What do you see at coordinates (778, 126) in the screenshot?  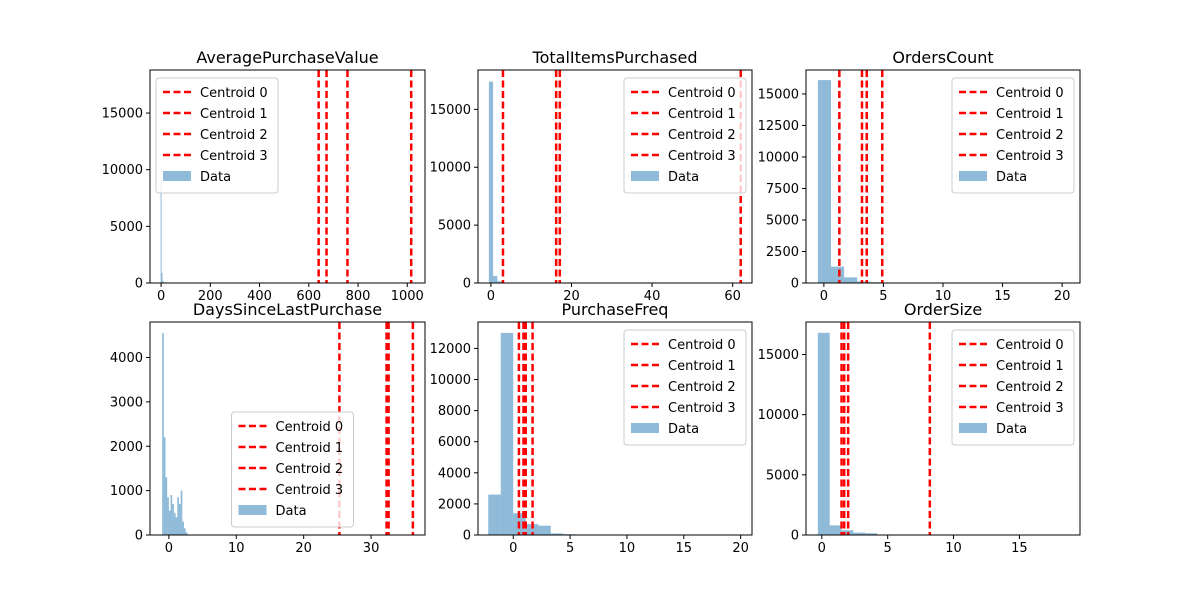 I see `y-tick-label: 12500` at bounding box center [778, 126].